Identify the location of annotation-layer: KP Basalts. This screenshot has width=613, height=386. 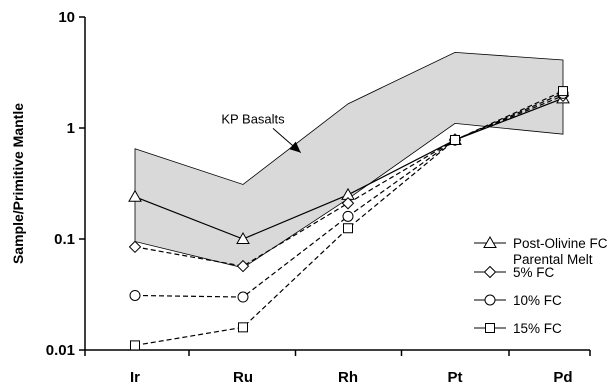
(261, 132).